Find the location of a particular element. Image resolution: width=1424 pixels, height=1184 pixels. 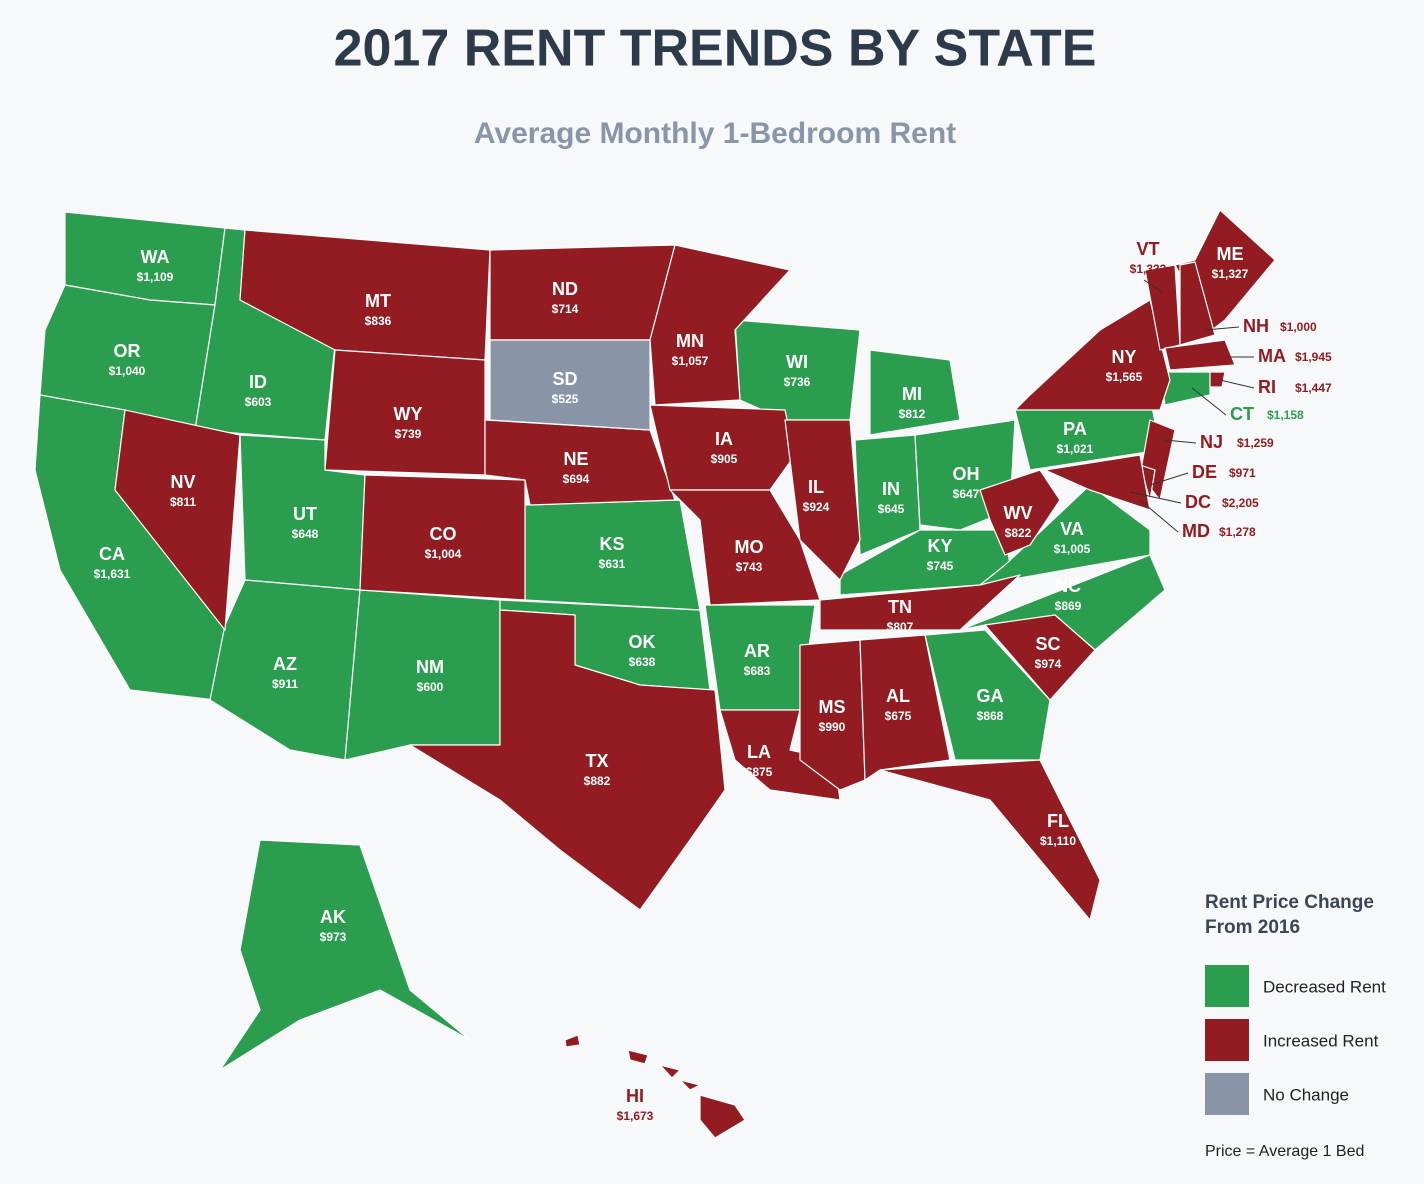

state-abbr: AK is located at coordinates (333, 917).